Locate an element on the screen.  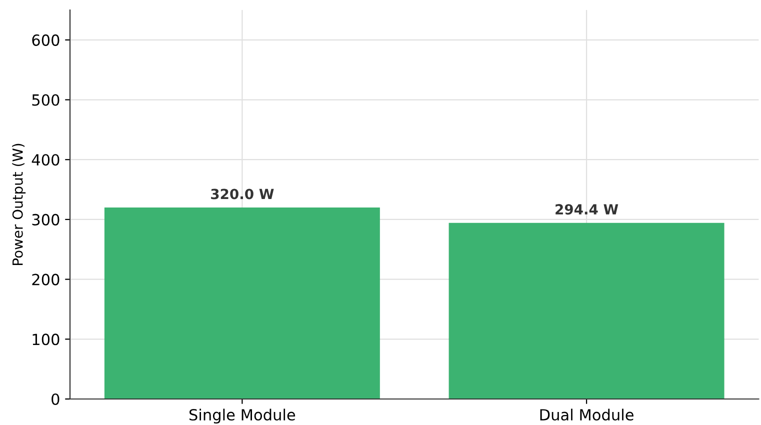
y-tick-label: 100 is located at coordinates (46, 340).